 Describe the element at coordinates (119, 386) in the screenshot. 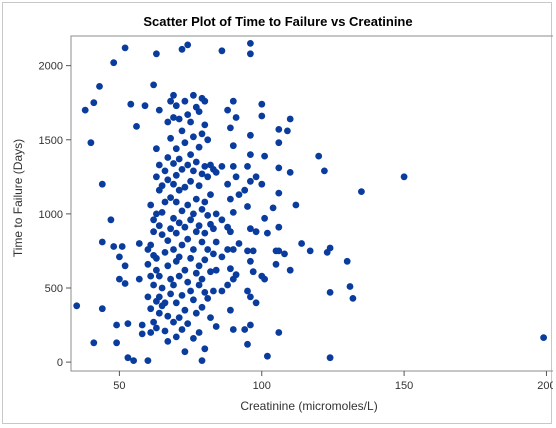

I see `x-tick-label: 50` at that location.